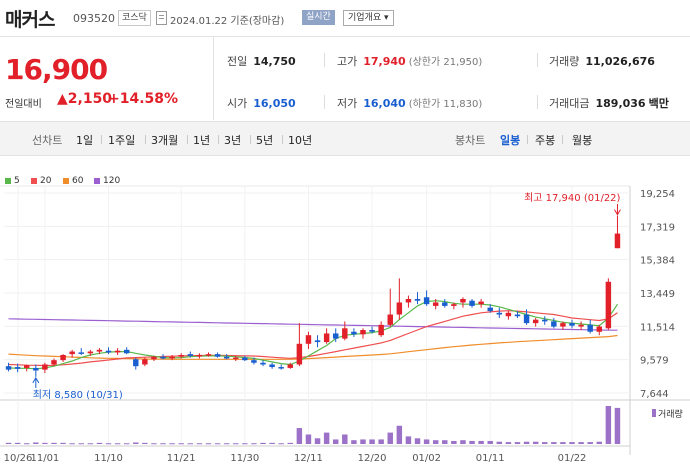 The width and height of the screenshot is (690, 471). I want to click on low-annotation: 최저 8,580 (10/31), so click(78, 395).